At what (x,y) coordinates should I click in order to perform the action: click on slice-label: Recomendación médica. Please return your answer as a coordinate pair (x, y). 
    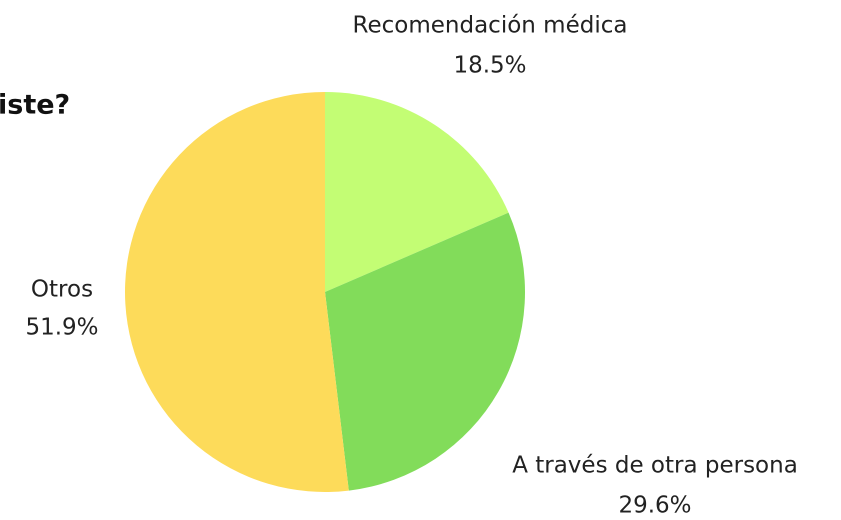
    Looking at the image, I should click on (490, 26).